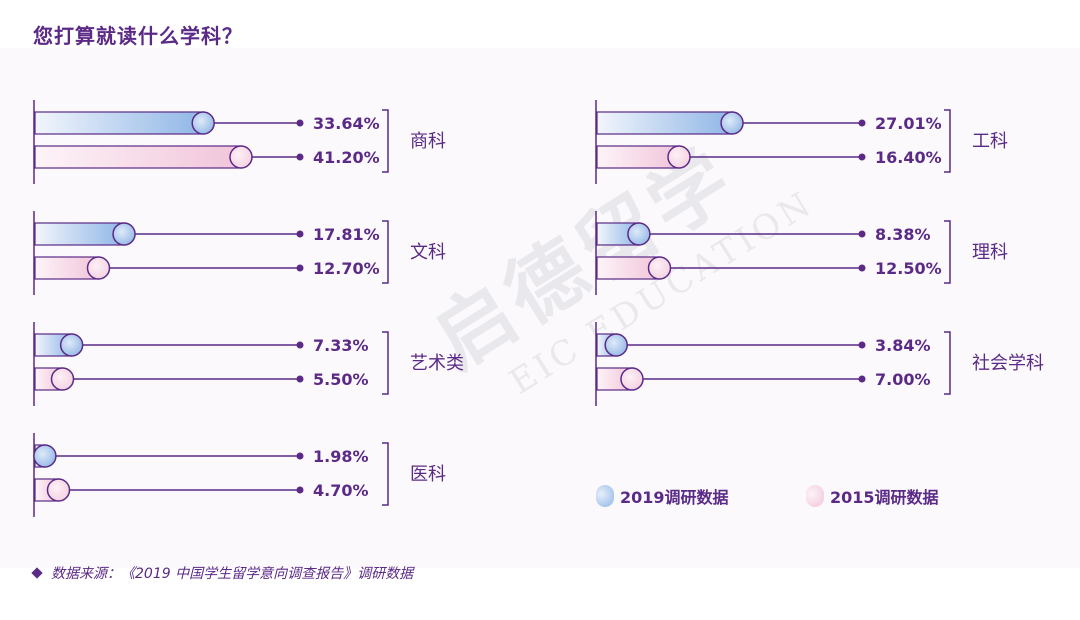  Describe the element at coordinates (98, 268) in the screenshot. I see `group-1-cap-2015` at that location.